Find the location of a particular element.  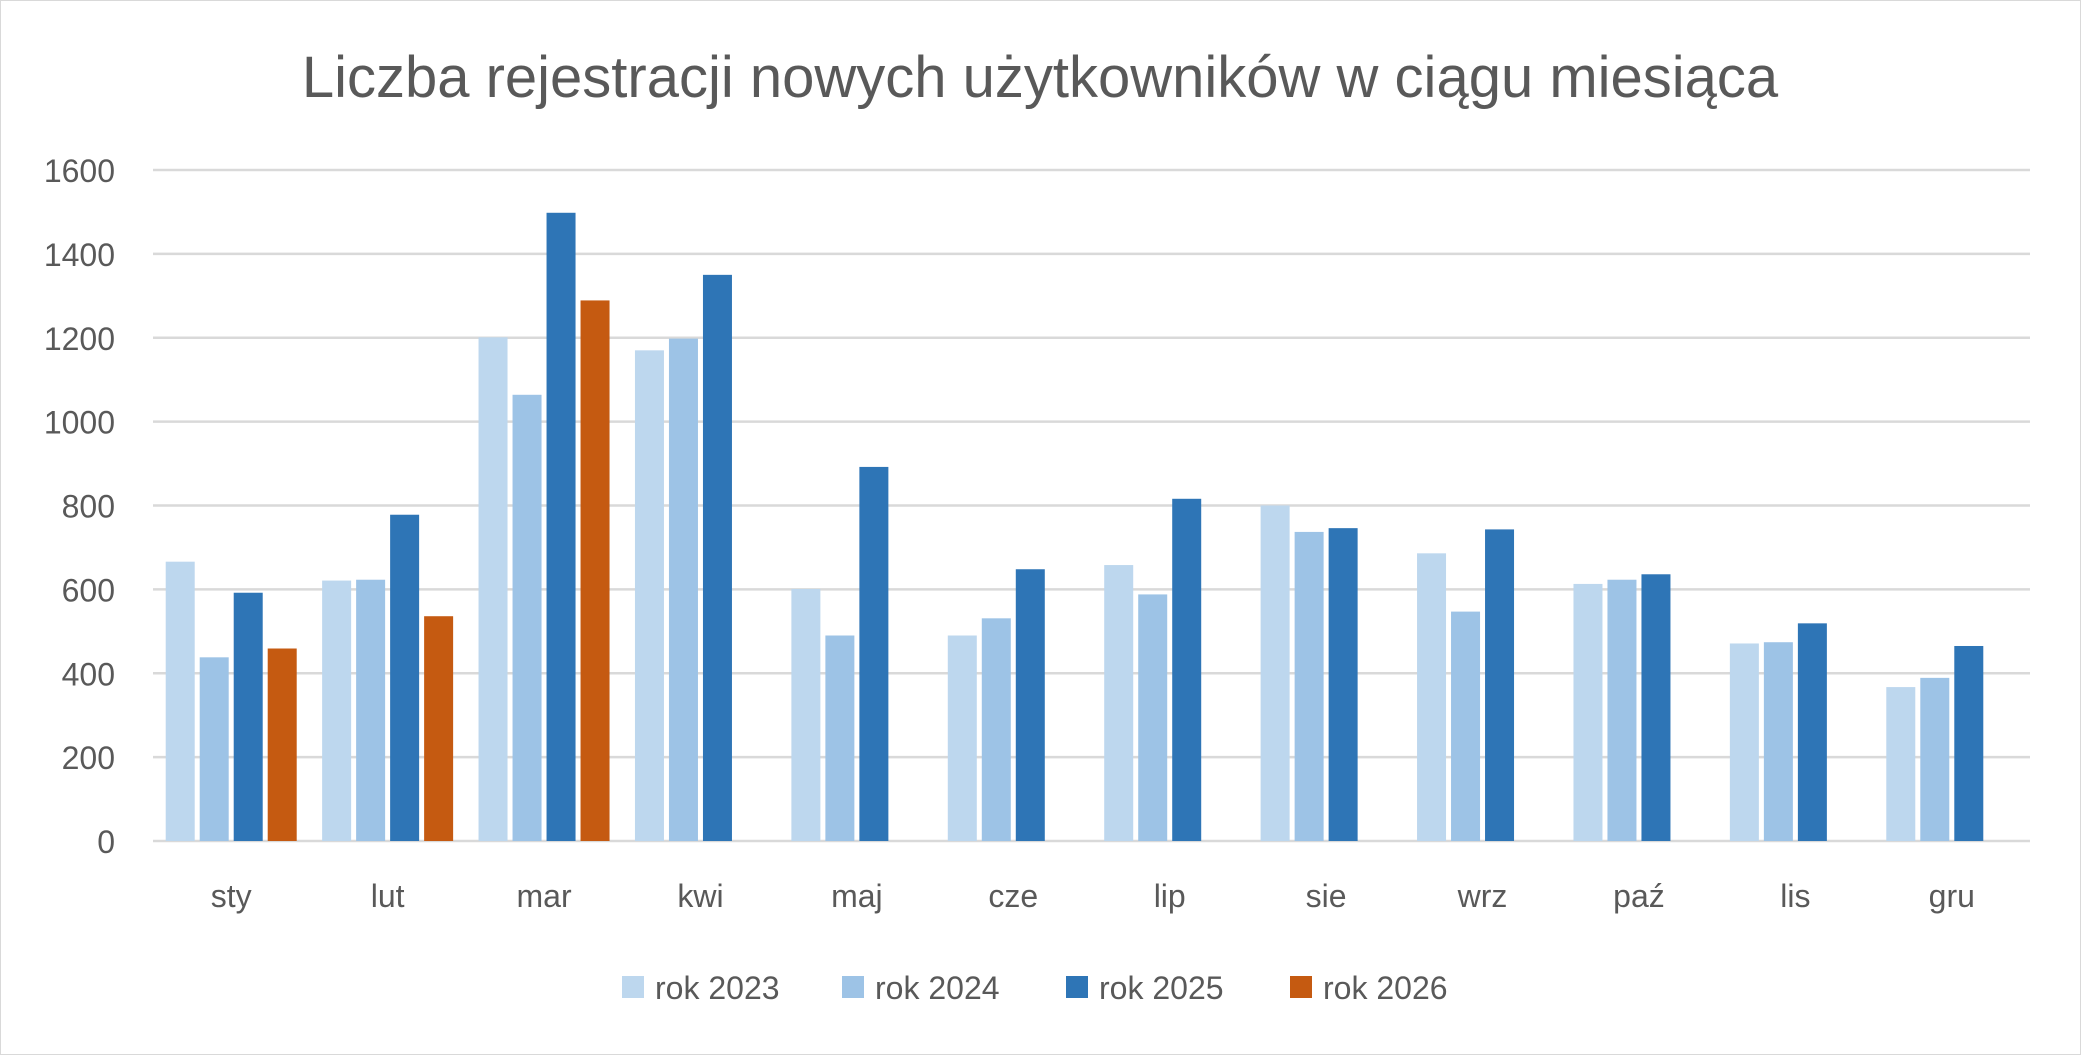

bar-mar-rok-2023 is located at coordinates (493, 589).